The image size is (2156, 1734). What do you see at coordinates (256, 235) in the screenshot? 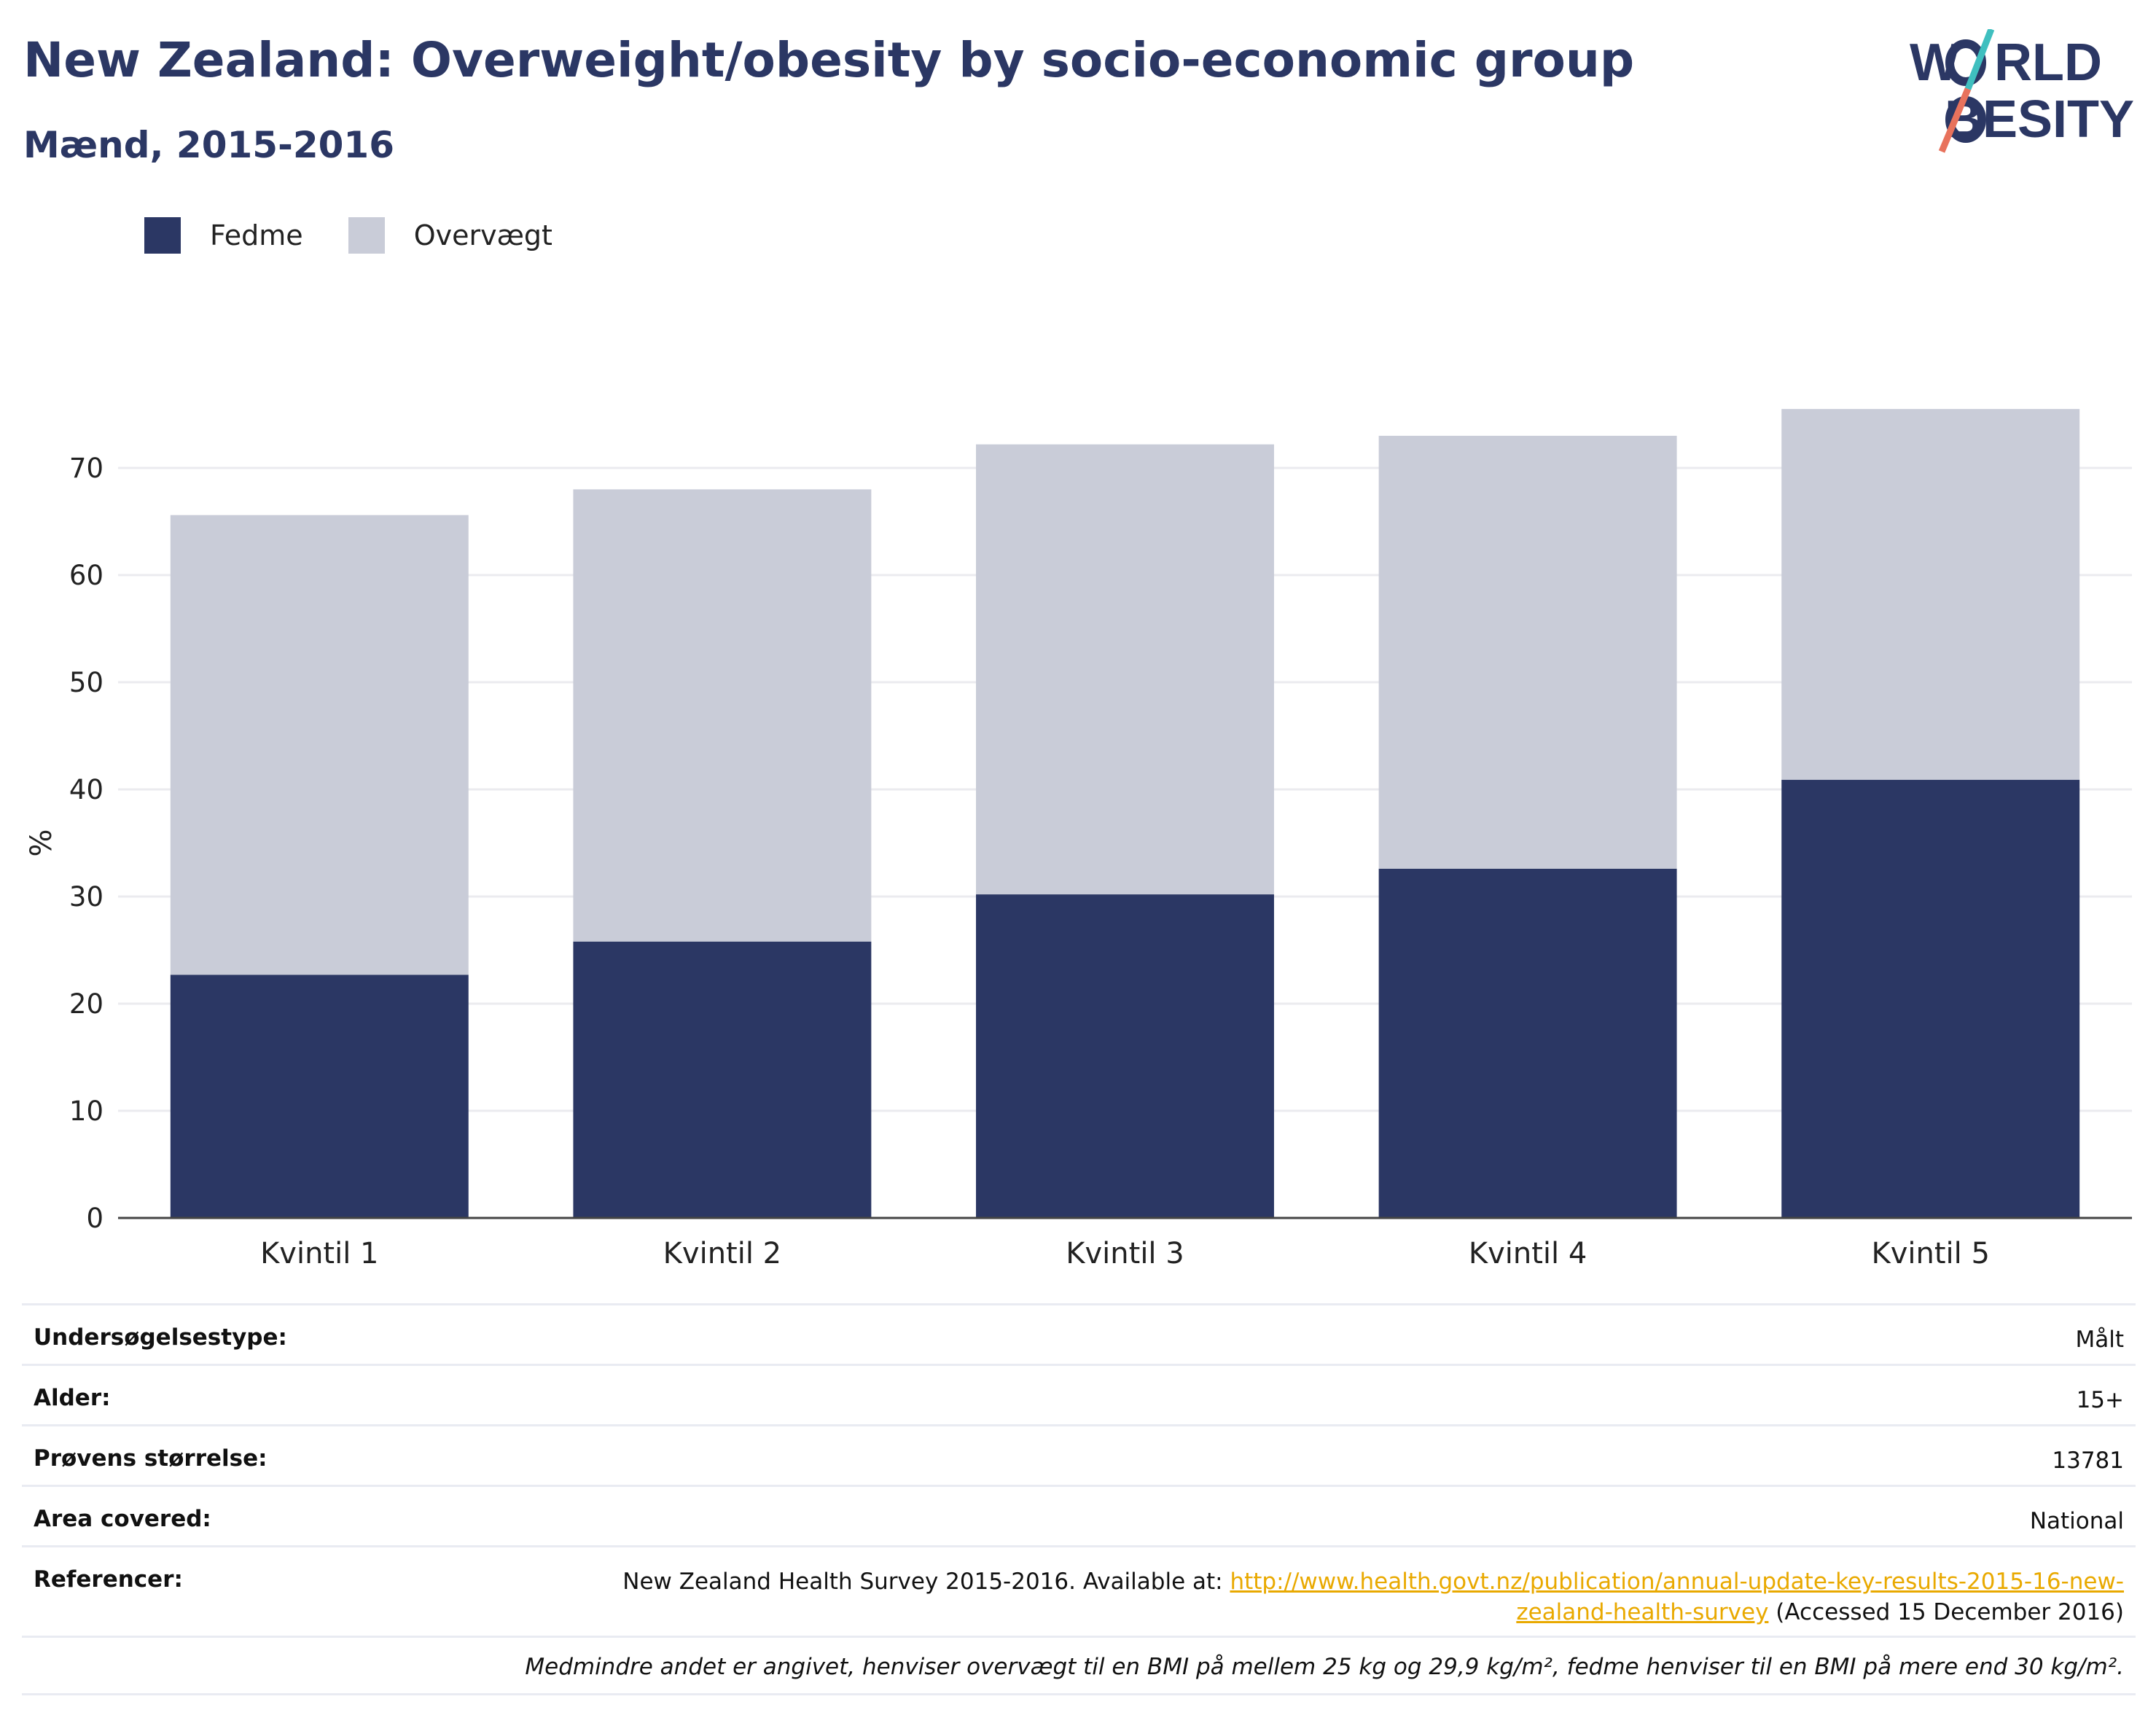
I see `legend-label-fedme: Fedme` at bounding box center [256, 235].